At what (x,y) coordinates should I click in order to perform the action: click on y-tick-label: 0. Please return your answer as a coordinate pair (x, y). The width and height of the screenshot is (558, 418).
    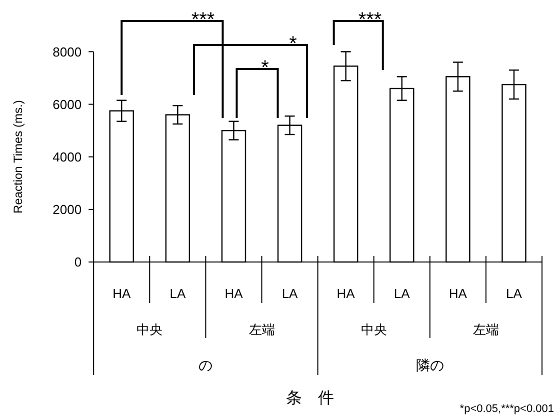
    Looking at the image, I should click on (78, 262).